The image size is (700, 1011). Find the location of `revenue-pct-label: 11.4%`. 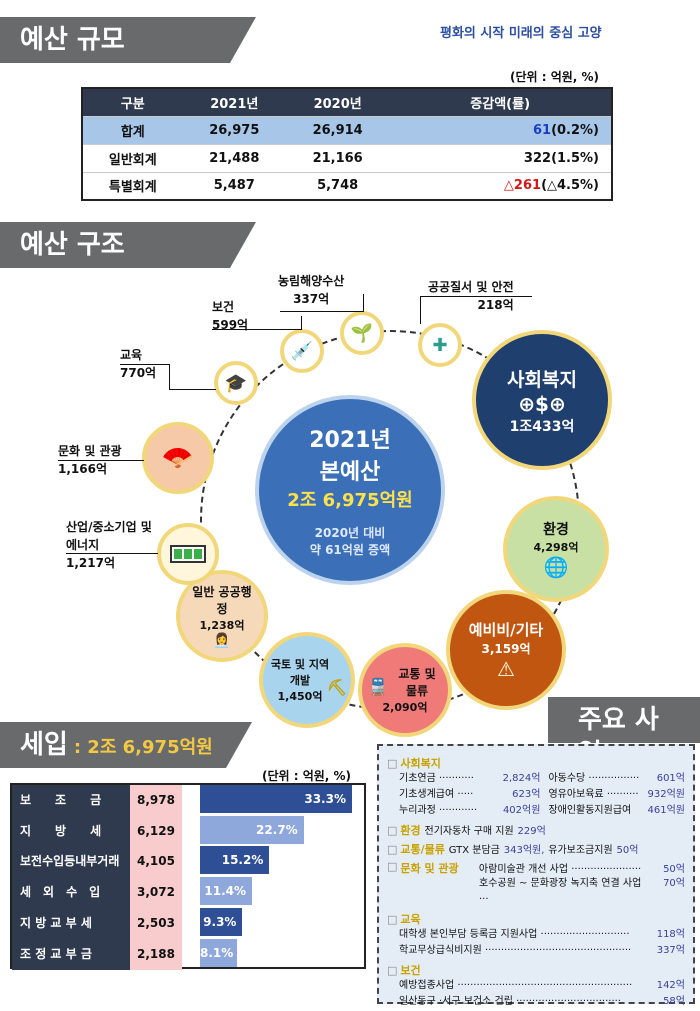

revenue-pct-label: 11.4% is located at coordinates (225, 891).